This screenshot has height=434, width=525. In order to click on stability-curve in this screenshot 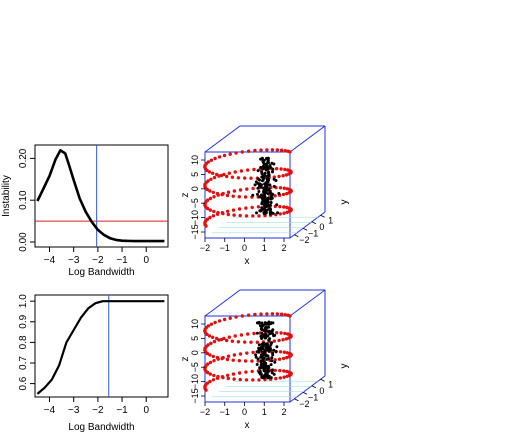, I will do `click(100, 347)`.